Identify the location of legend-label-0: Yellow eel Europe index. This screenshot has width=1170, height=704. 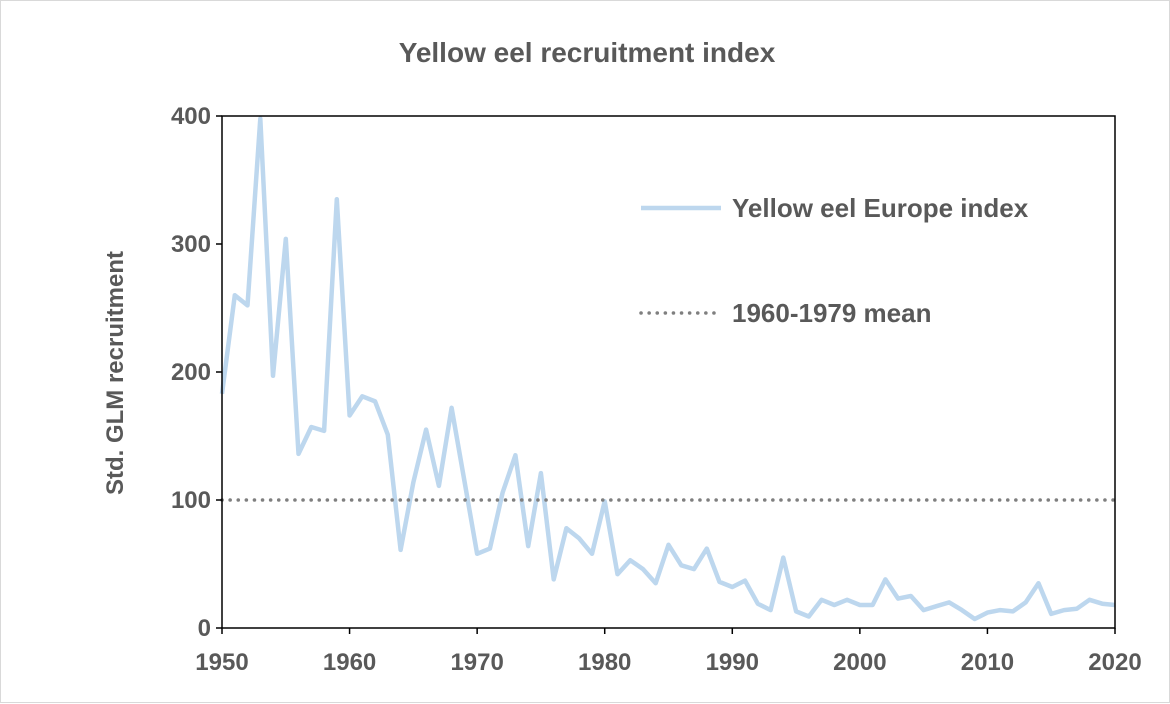
(880, 208).